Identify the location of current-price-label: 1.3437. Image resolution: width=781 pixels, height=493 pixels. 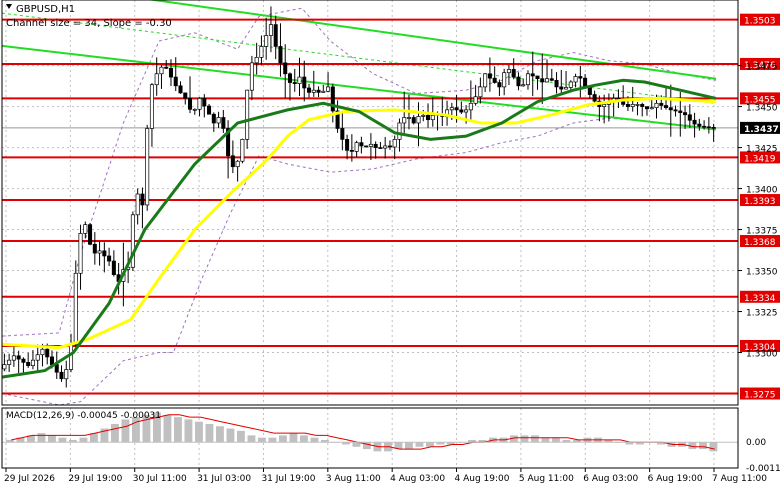
(761, 130).